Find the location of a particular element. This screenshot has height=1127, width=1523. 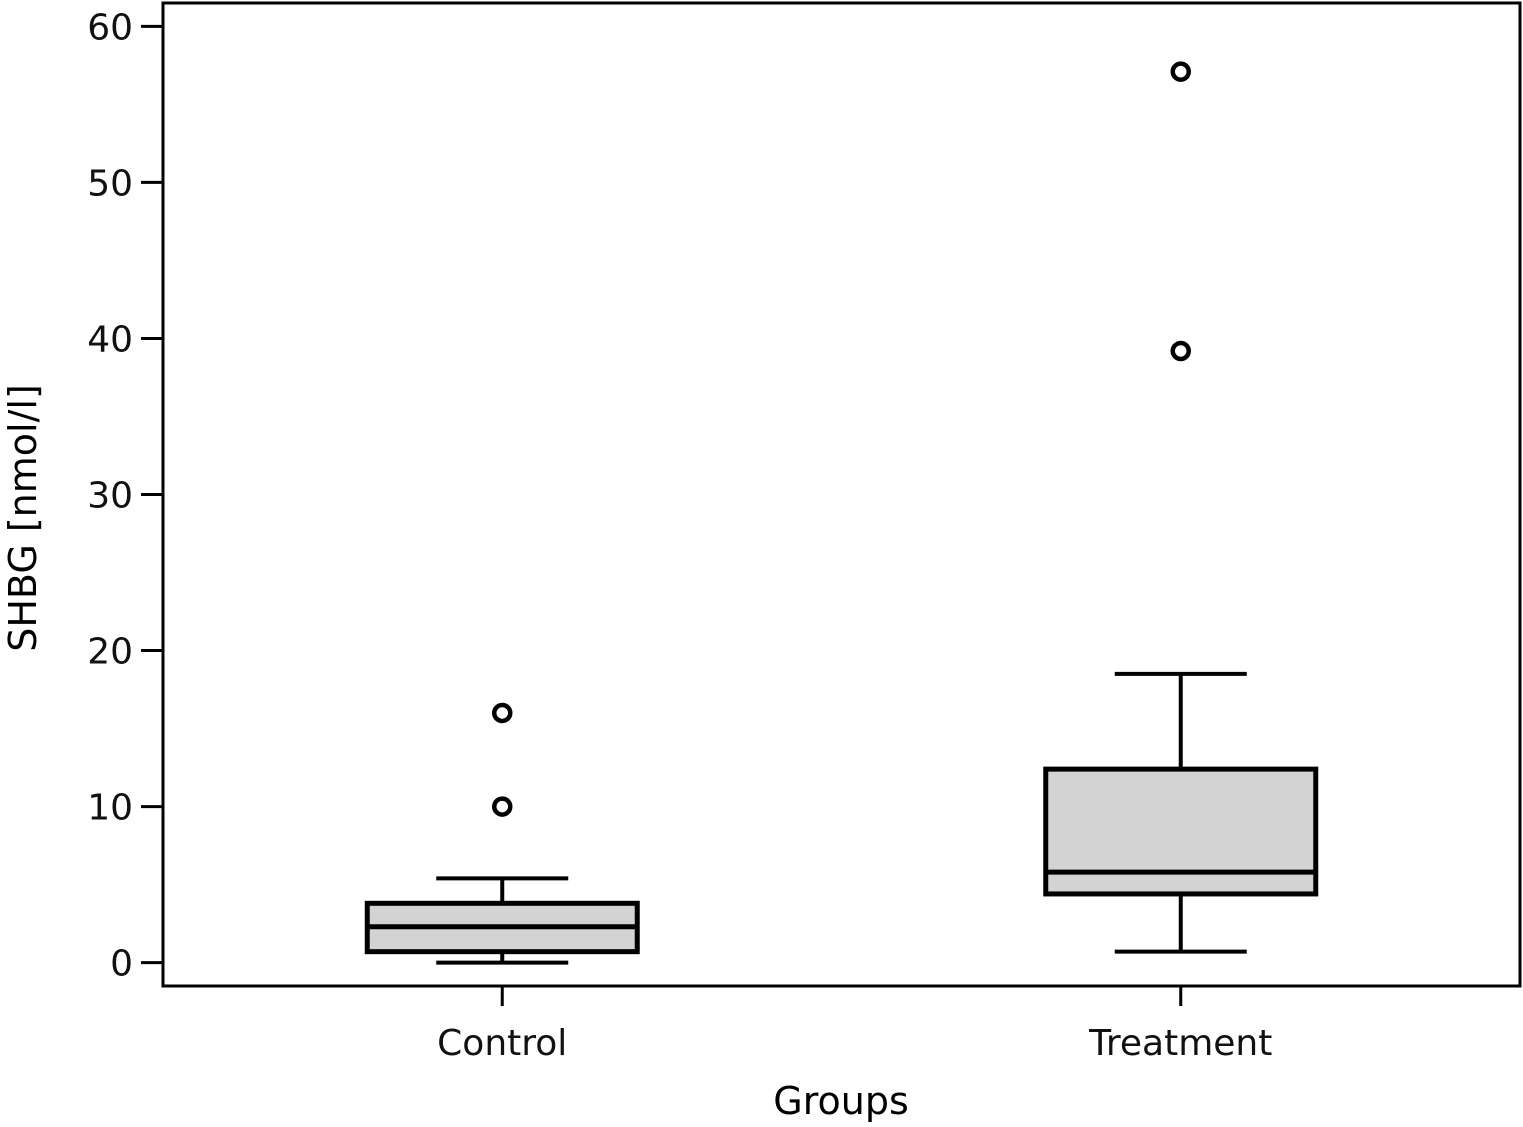

y-tick-label: 40 is located at coordinates (110, 339).